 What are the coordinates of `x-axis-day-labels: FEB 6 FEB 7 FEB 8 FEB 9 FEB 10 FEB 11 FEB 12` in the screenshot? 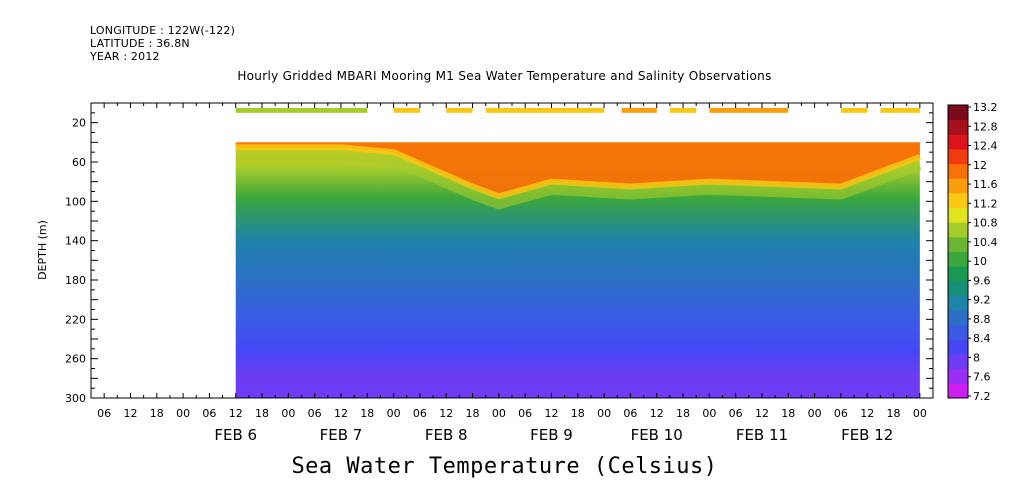 It's located at (553, 435).